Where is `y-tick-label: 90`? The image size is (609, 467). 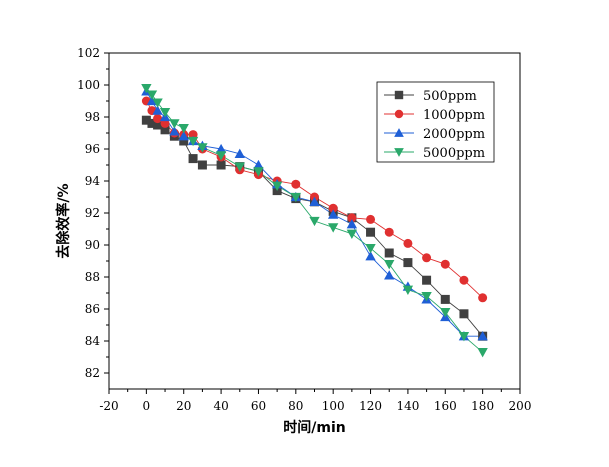
y-tick-label: 90 is located at coordinates (92, 245).